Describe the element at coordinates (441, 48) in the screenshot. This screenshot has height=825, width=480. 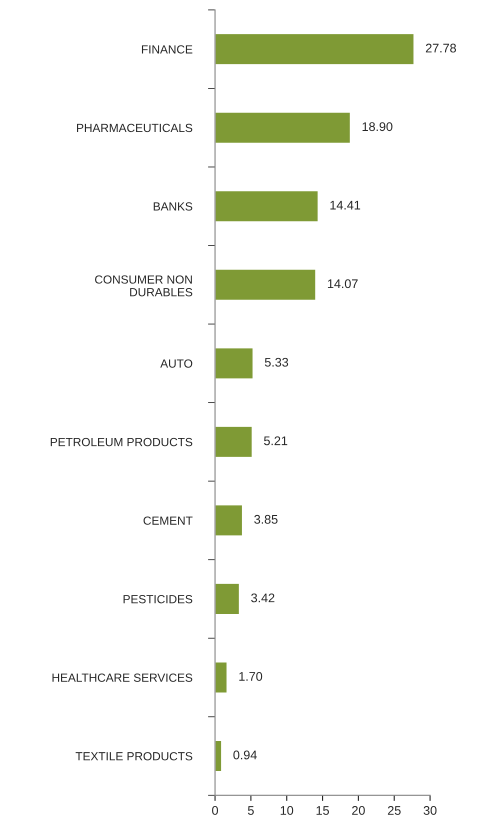
I see `data-label: 27.78` at that location.